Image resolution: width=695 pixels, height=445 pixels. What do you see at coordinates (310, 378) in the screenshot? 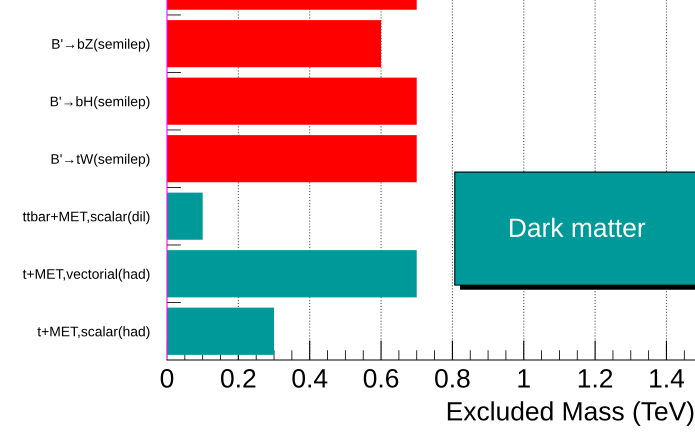
I see `x-tick-label: 0.4` at bounding box center [310, 378].